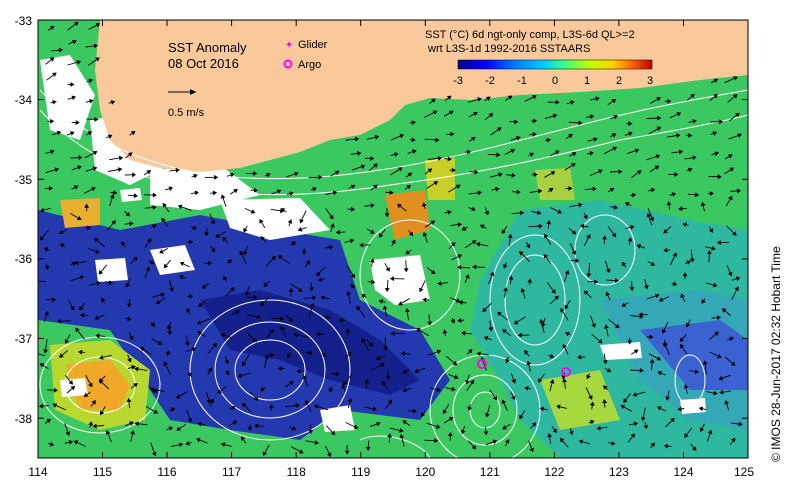 This screenshot has width=790, height=492. Describe the element at coordinates (289, 45) in the screenshot. I see `glider-legend-icon: ✦` at that location.